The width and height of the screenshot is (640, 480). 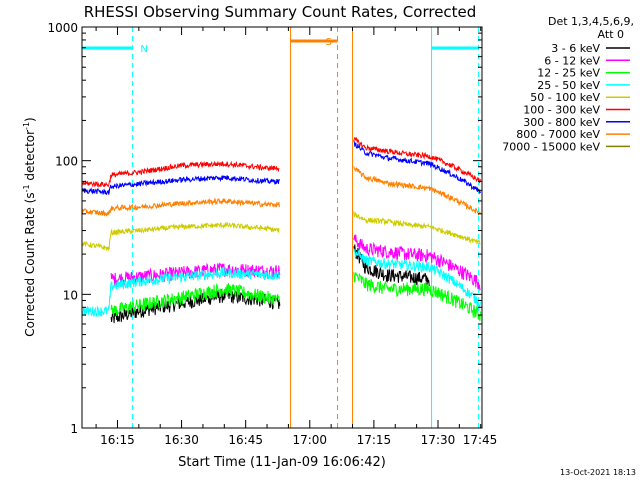 What do you see at coordinates (30, 264) in the screenshot?
I see `y-label-part: Corrected Count Rate (s` at bounding box center [30, 264].